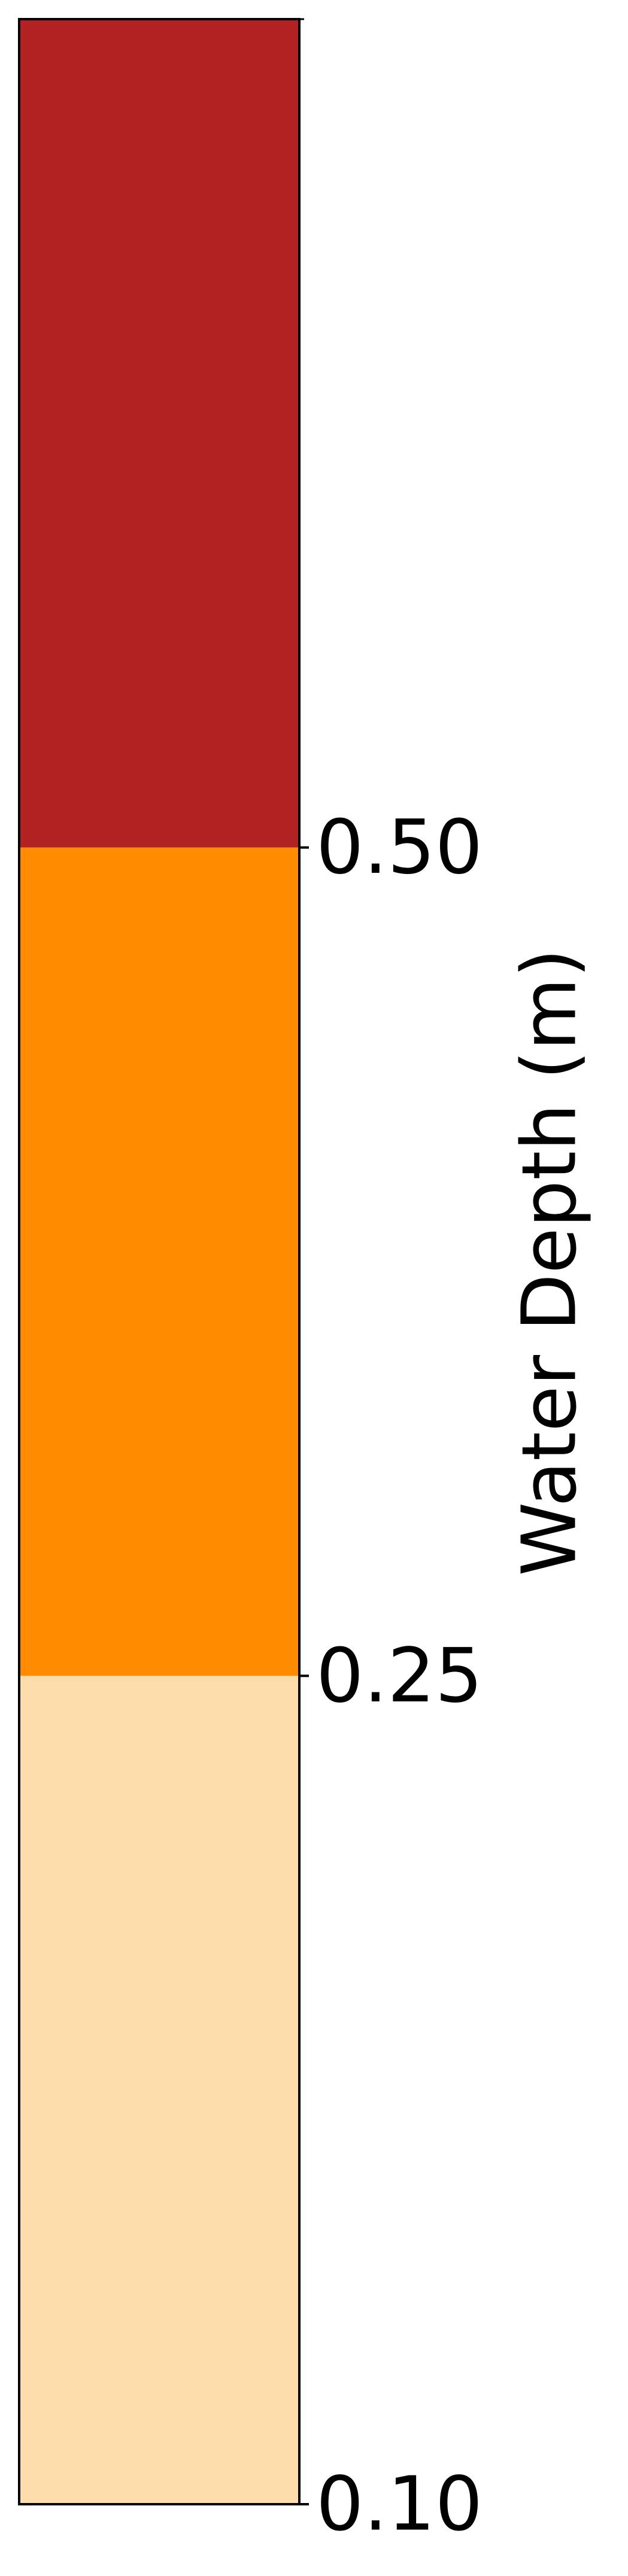  What do you see at coordinates (399, 2504) in the screenshot?
I see `tick-label: 0.10` at bounding box center [399, 2504].